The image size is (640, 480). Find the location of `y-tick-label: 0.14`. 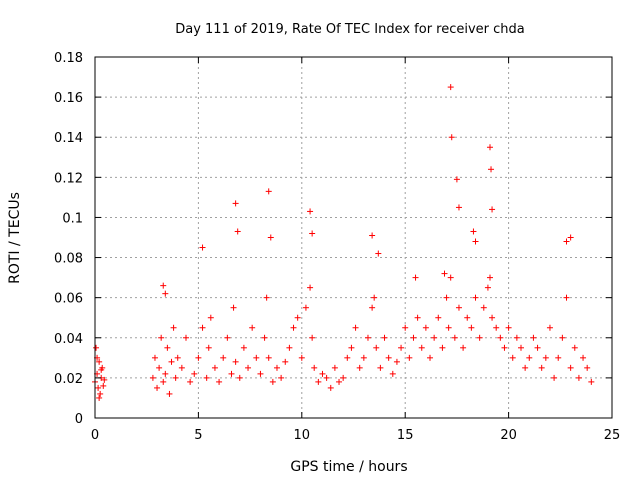

y-tick-label: 0.14 is located at coordinates (68, 138).